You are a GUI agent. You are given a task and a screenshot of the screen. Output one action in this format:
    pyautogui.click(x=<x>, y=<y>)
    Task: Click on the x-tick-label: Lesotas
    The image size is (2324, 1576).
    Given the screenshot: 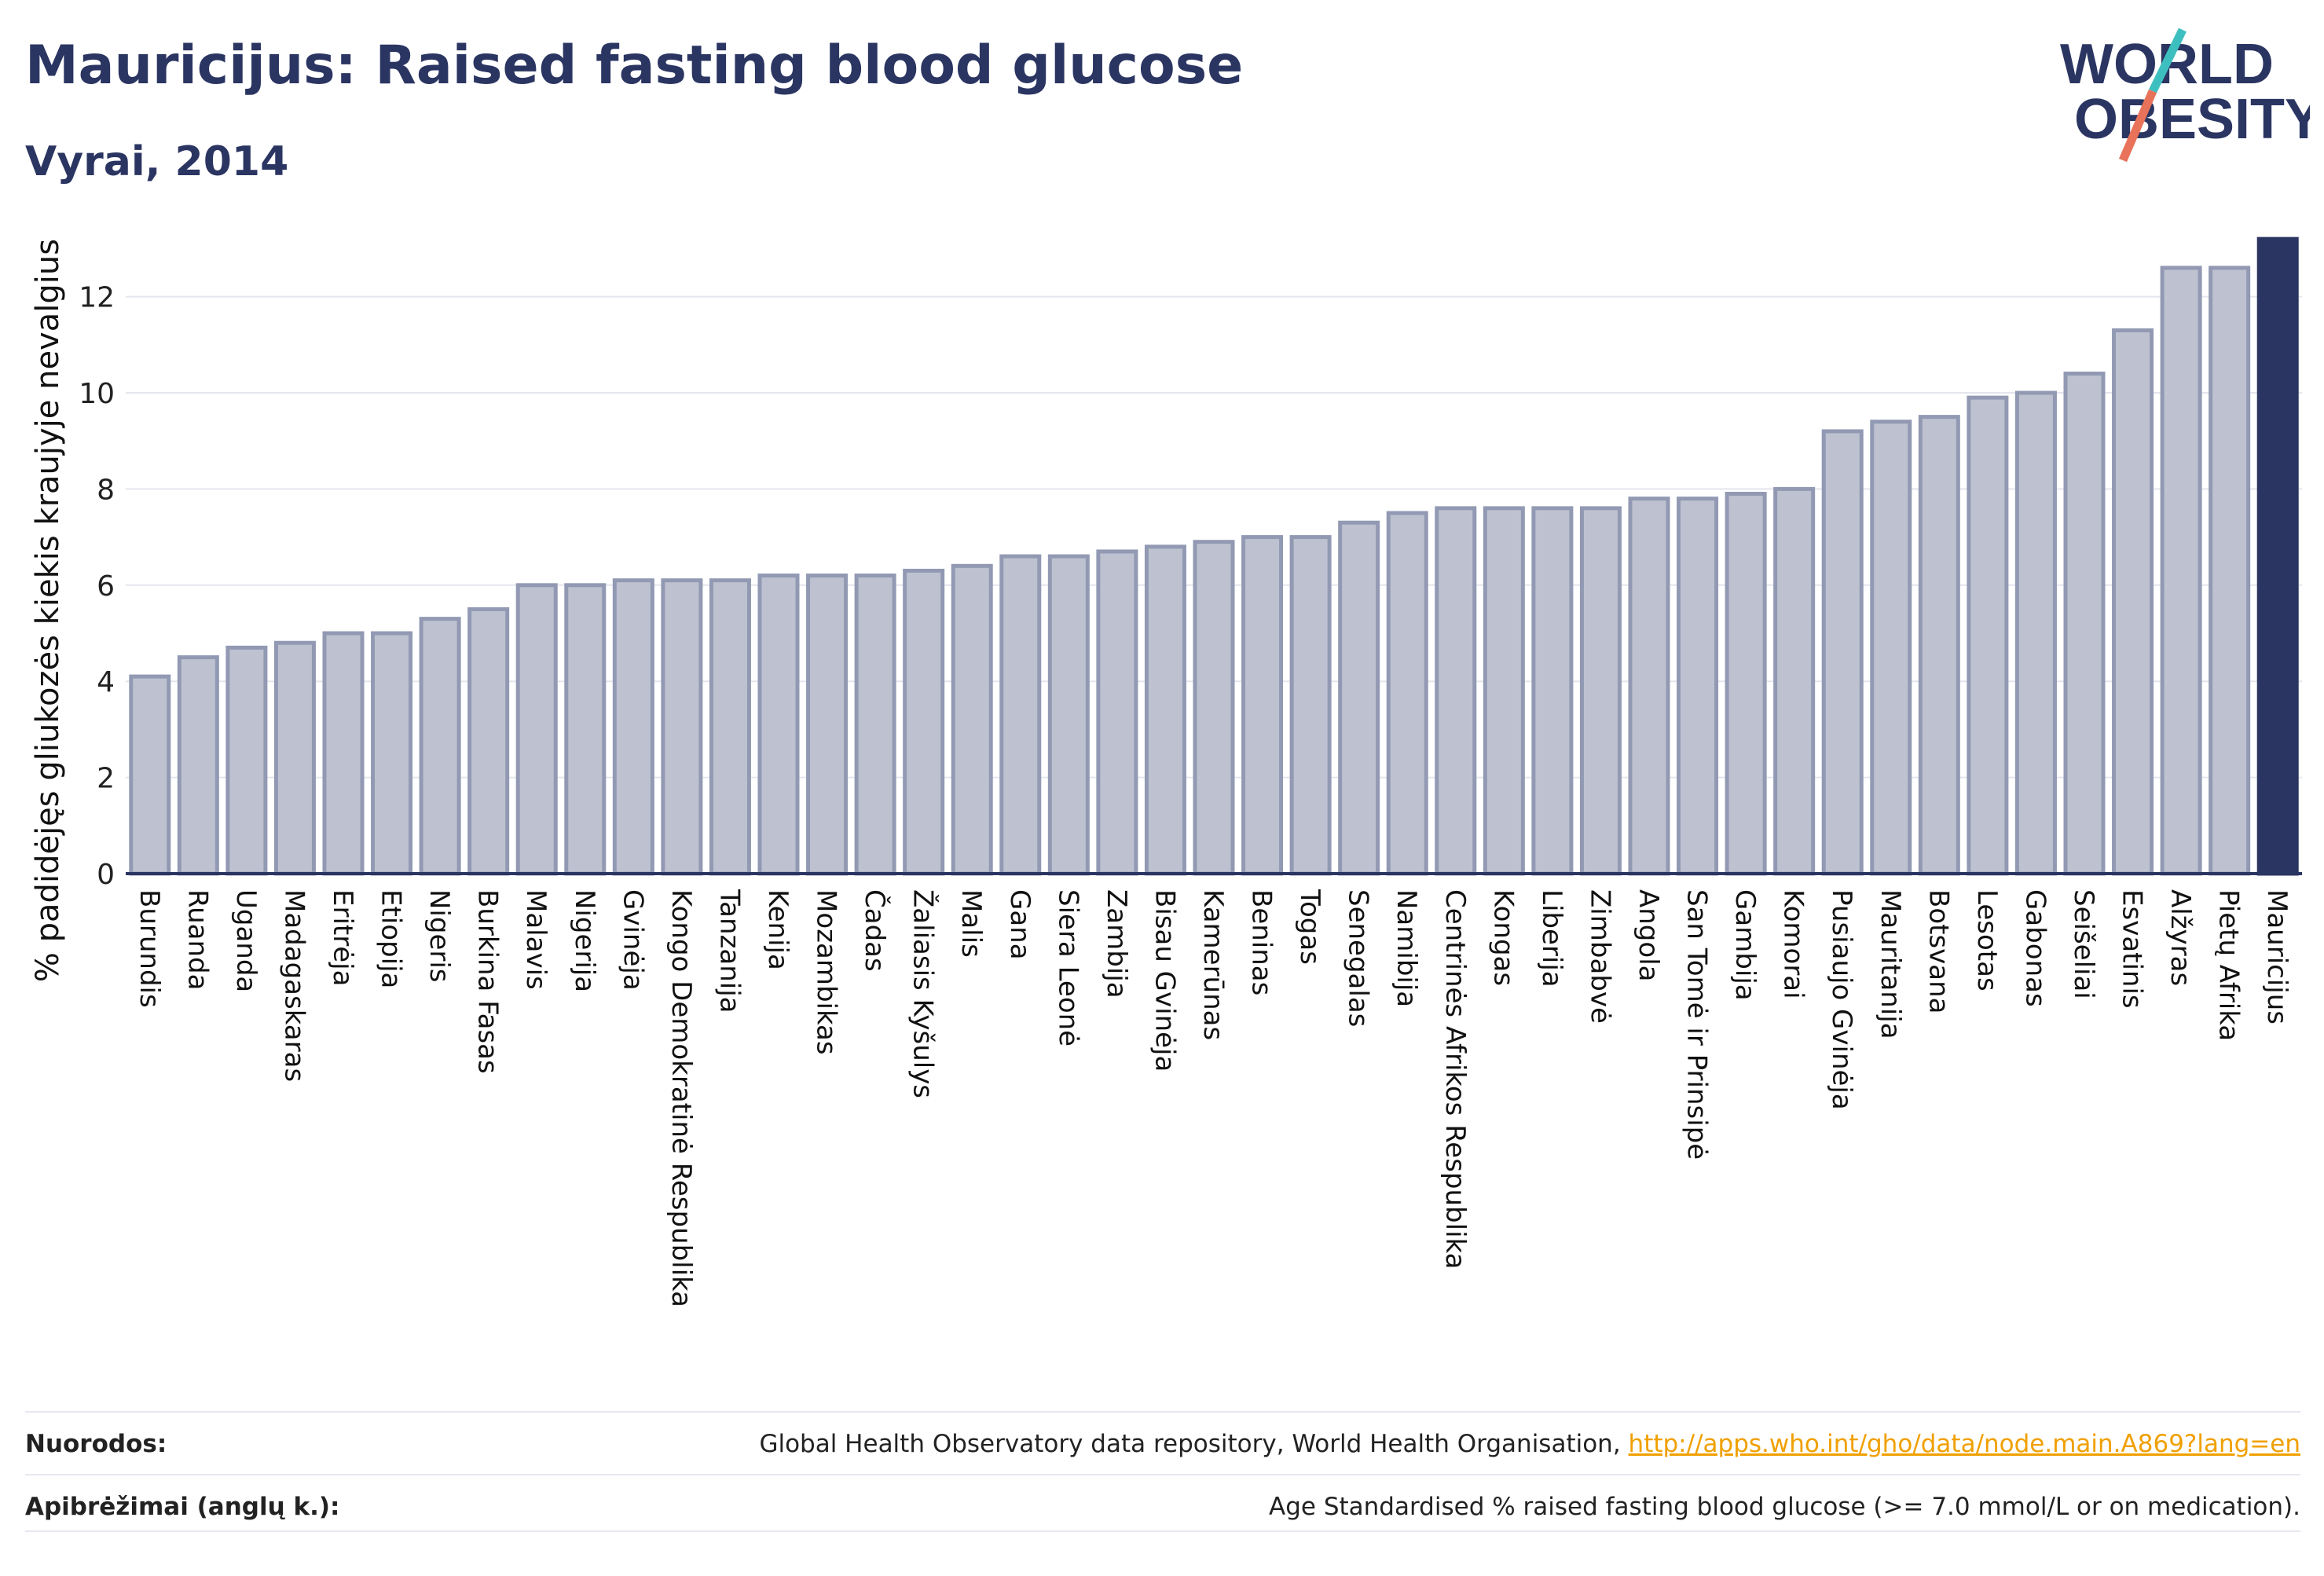 What is the action you would take?
    pyautogui.click(x=1987, y=940)
    